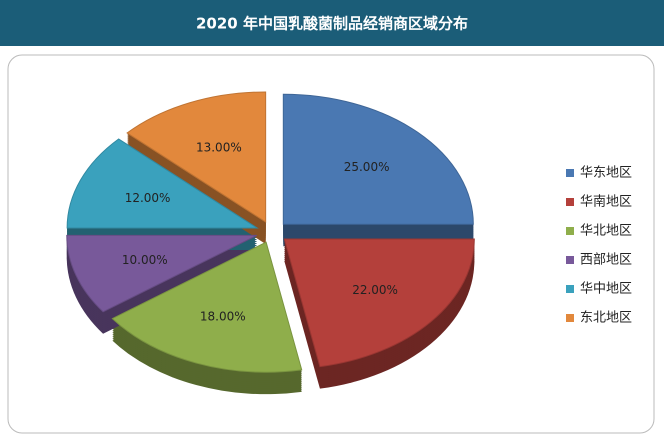 The image size is (664, 445). What do you see at coordinates (606, 202) in the screenshot?
I see `legend-label: 华南地区` at bounding box center [606, 202].